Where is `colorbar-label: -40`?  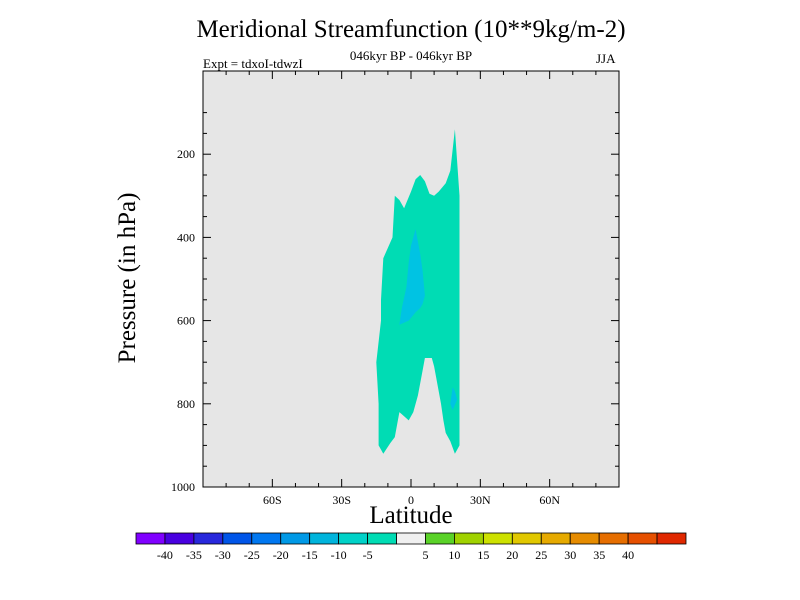
colorbar-label: -40 is located at coordinates (165, 555).